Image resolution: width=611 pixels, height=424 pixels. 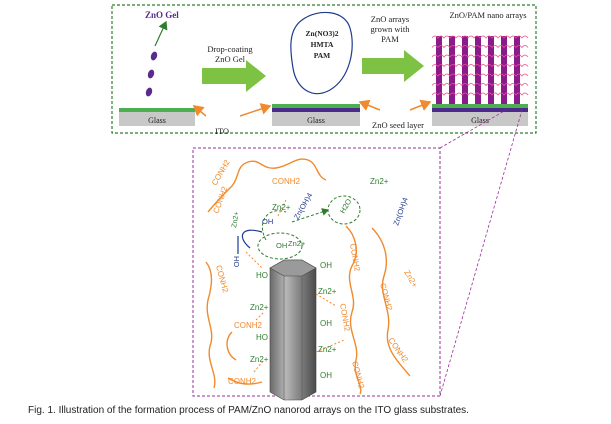 What do you see at coordinates (230, 49) in the screenshot?
I see `step1-label-line1: Drop-coating` at bounding box center [230, 49].